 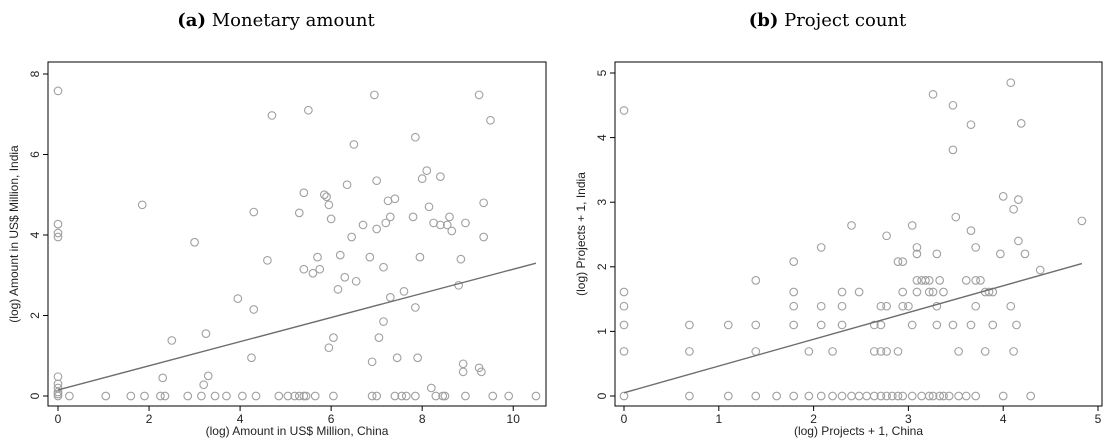 What do you see at coordinates (602, 202) in the screenshot?
I see `y-tick-label: 3` at bounding box center [602, 202].